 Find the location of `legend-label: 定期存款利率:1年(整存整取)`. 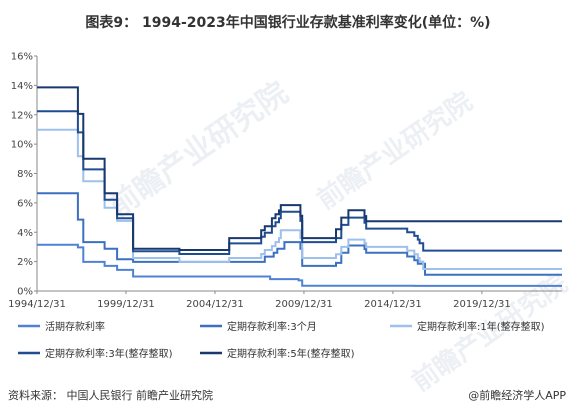

legend-label: 定期存款利率:1年(整存整取) is located at coordinates (481, 326).